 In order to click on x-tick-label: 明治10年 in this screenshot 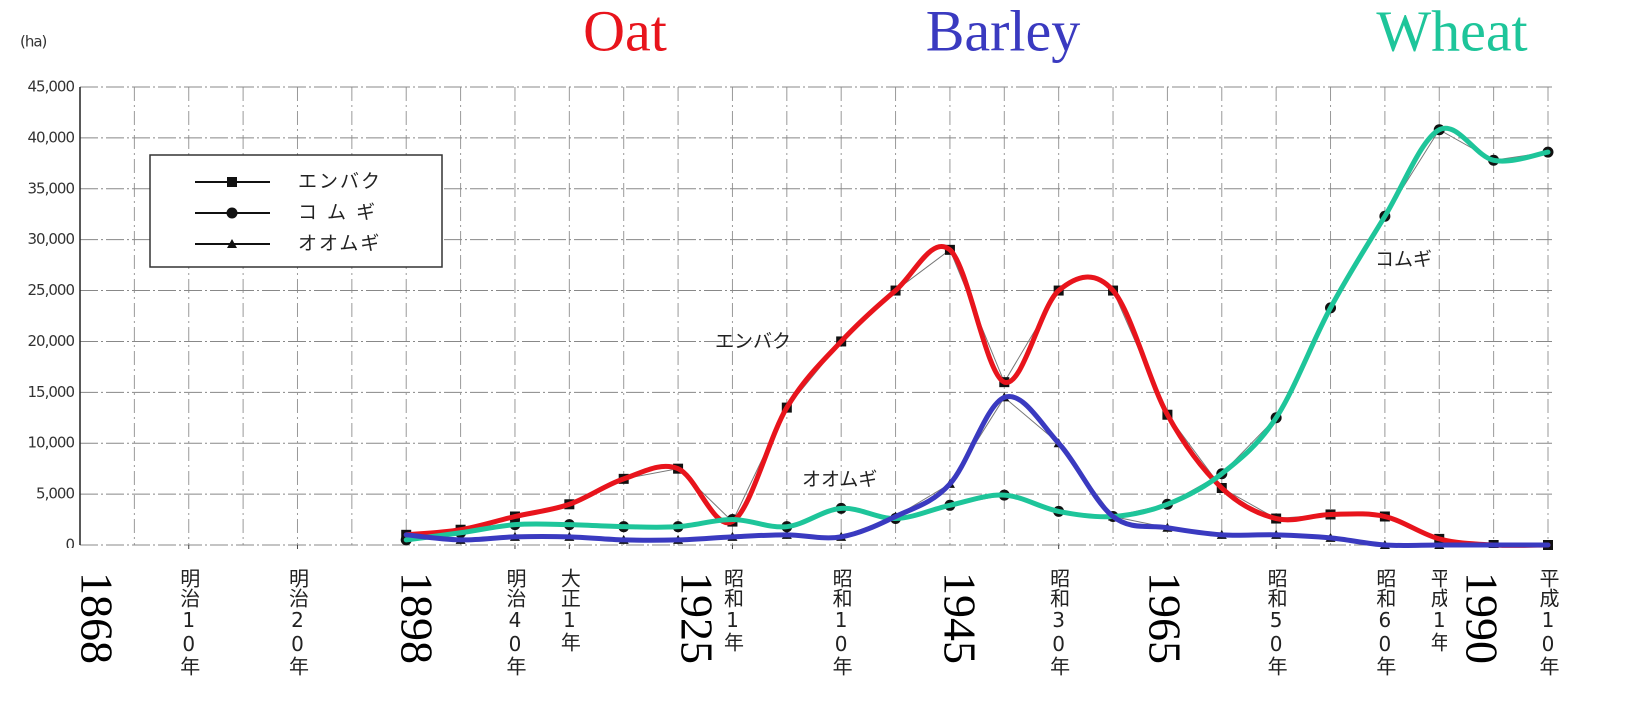, I will do `click(189, 622)`.